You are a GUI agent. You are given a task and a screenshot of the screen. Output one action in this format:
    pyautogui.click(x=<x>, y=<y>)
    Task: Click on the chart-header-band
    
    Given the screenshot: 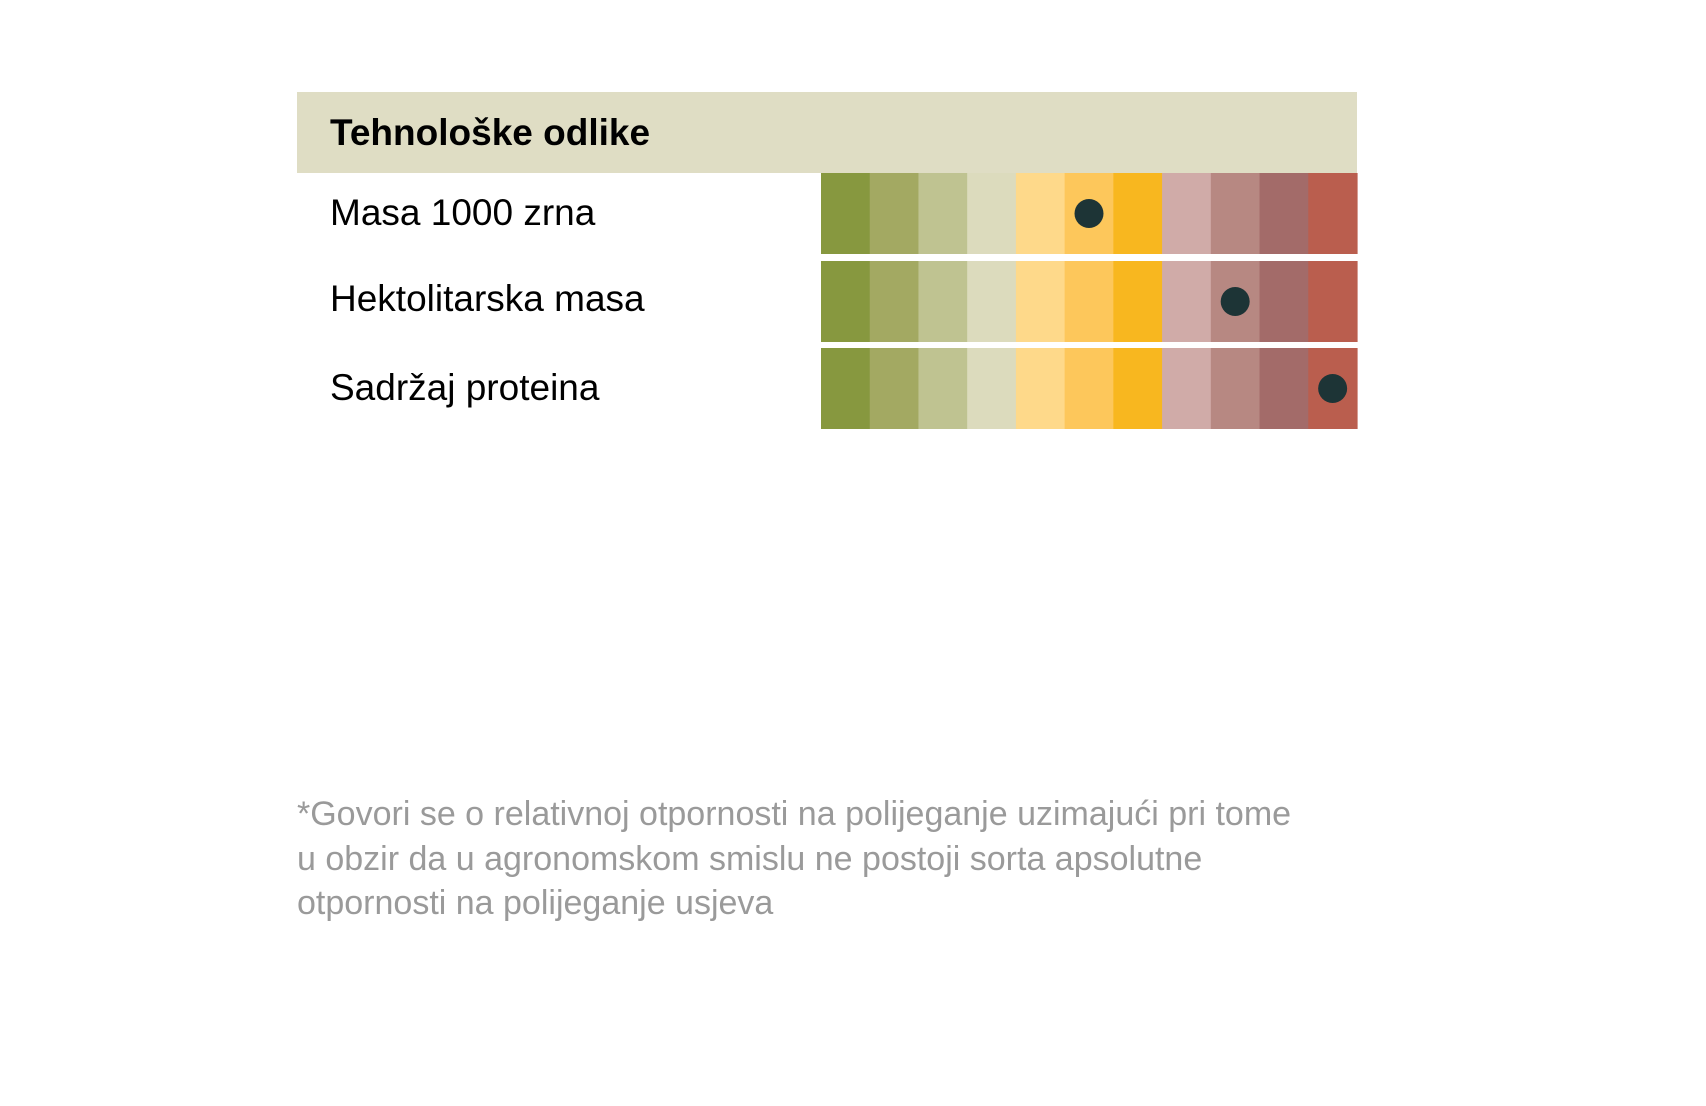 What is the action you would take?
    pyautogui.click(x=827, y=132)
    